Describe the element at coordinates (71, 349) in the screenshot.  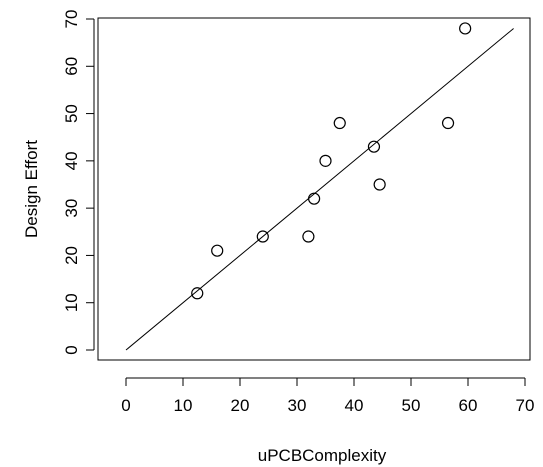
I see `y-tick-label: 0` at that location.